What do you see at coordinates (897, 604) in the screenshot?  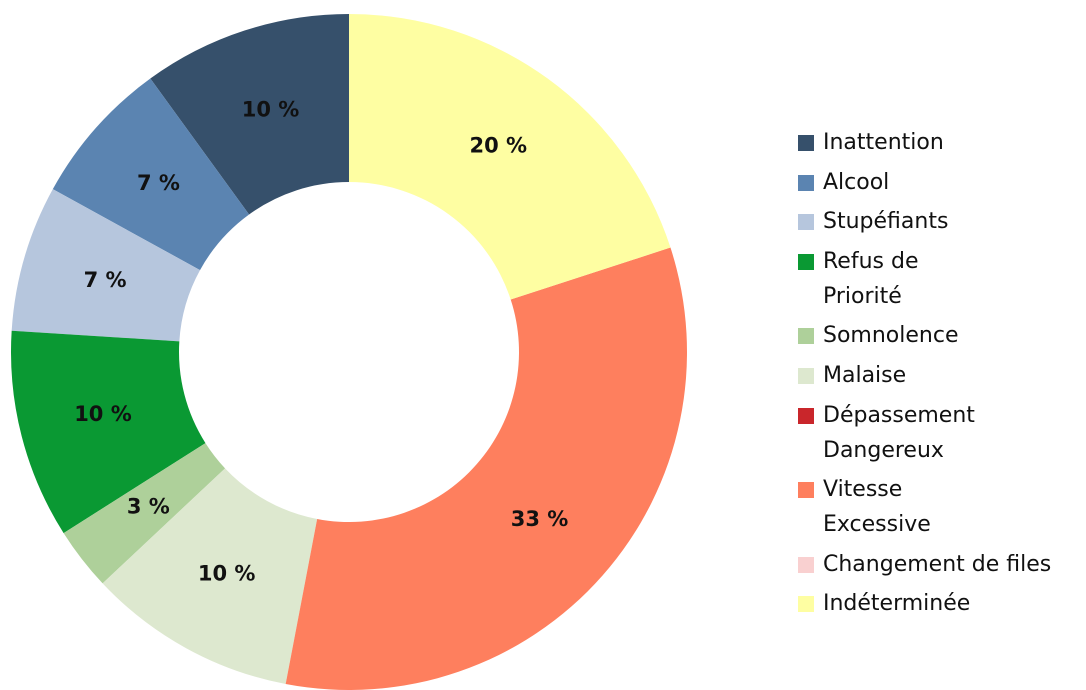 I see `legend-label: Indéterminée` at bounding box center [897, 604].